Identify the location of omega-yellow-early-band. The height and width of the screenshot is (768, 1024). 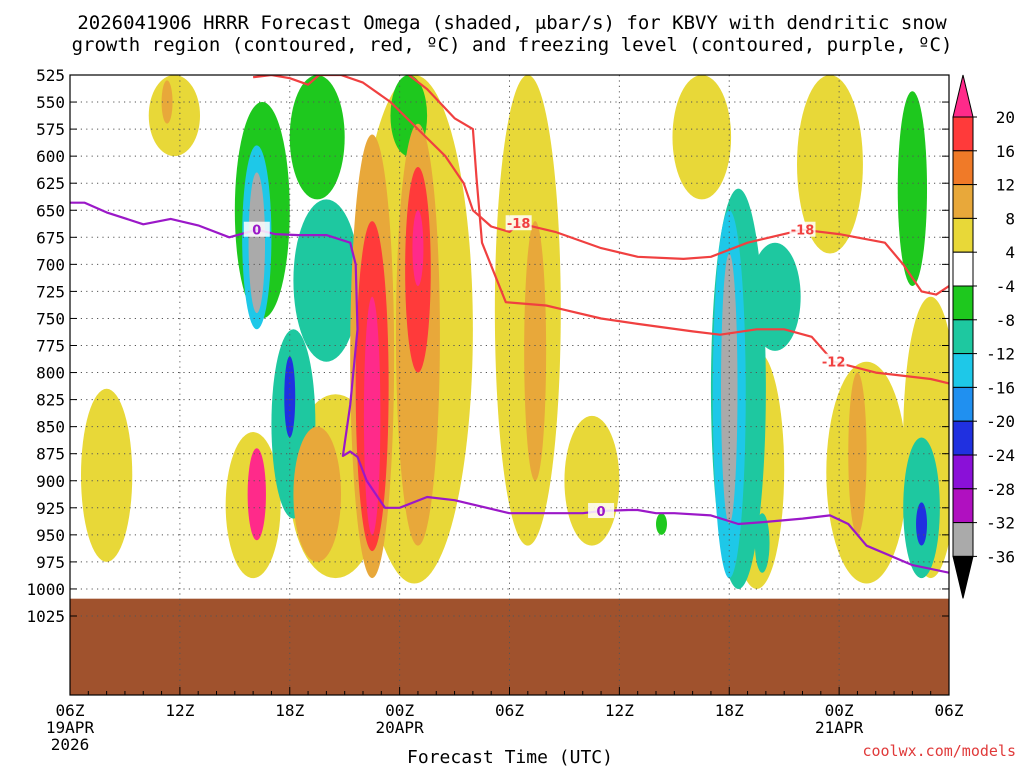
(106, 475).